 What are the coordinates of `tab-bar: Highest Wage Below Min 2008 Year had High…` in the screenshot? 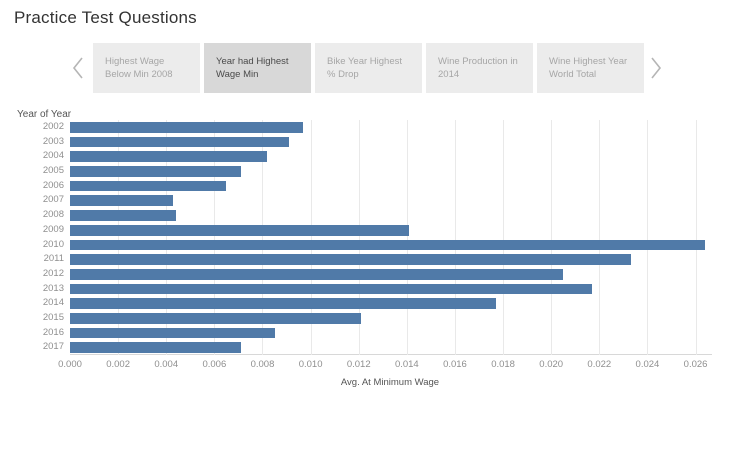 It's located at (368, 68).